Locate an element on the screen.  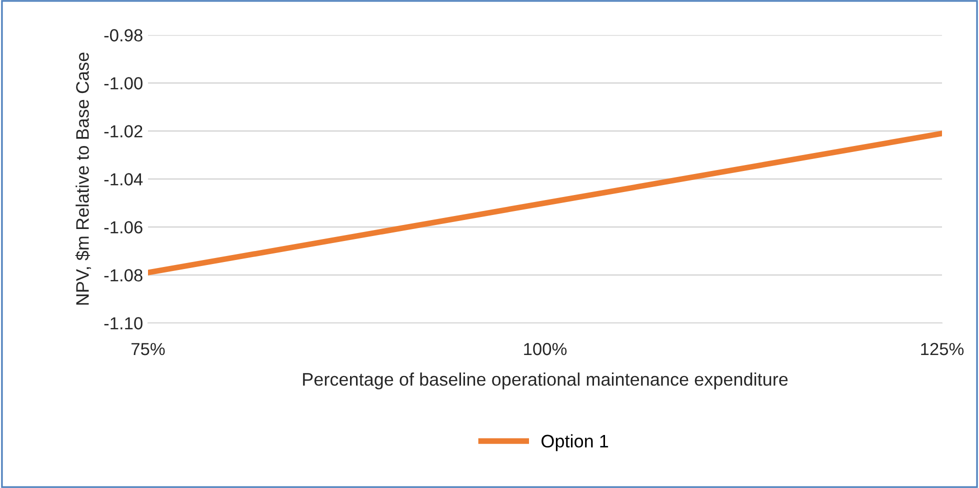
y-tick-label: -1.08 is located at coordinates (123, 275).